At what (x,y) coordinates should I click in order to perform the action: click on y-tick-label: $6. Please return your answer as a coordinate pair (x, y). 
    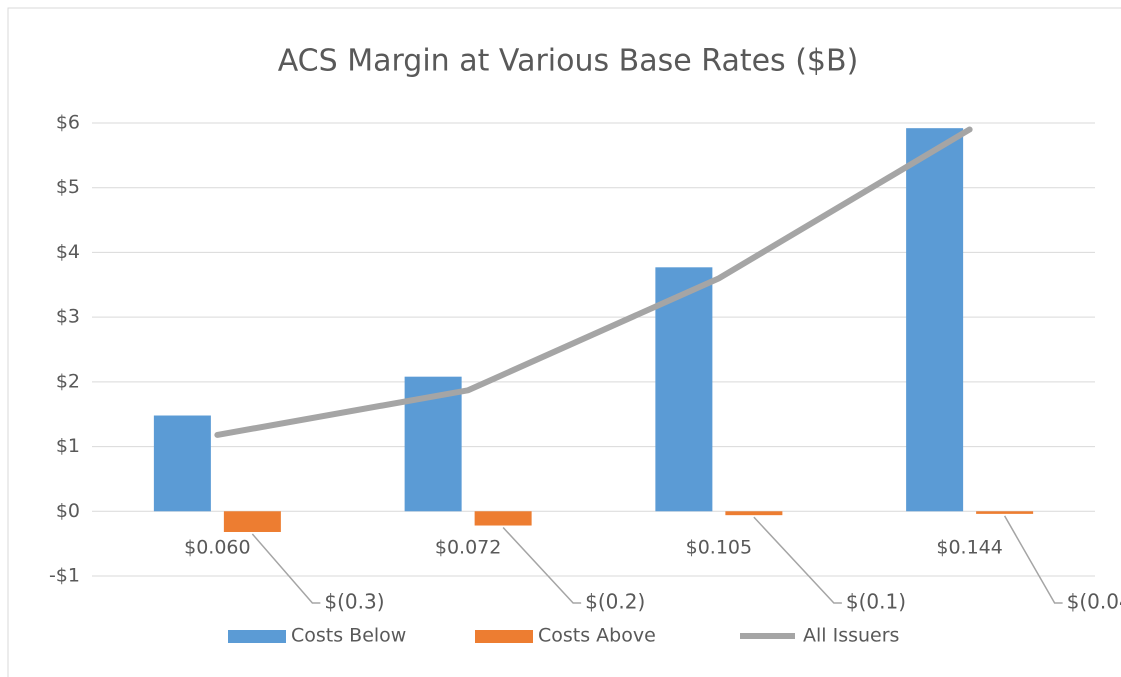
    Looking at the image, I should click on (68, 123).